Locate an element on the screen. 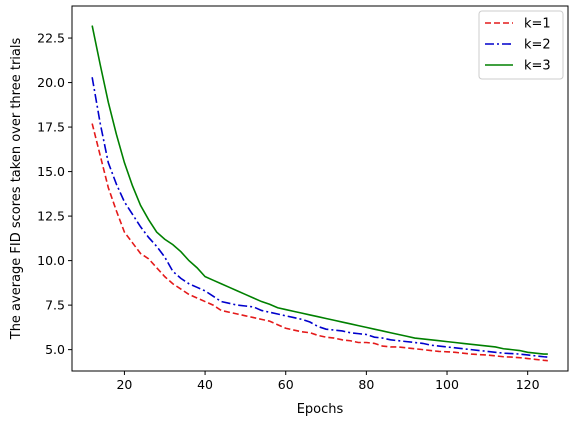 The image size is (576, 427). x-tick-label: 60 is located at coordinates (286, 384).